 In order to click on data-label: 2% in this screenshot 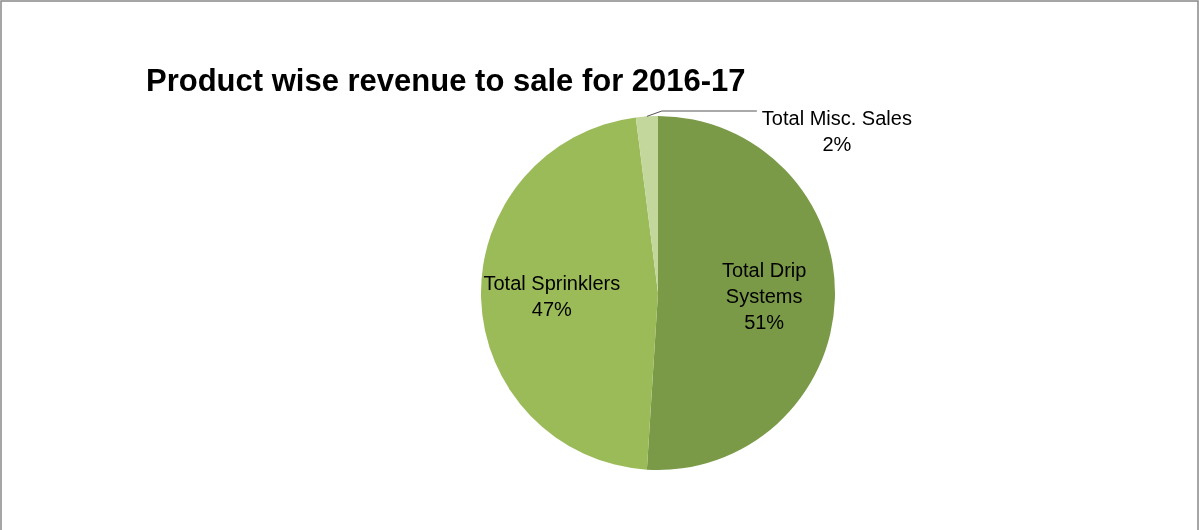, I will do `click(837, 144)`.